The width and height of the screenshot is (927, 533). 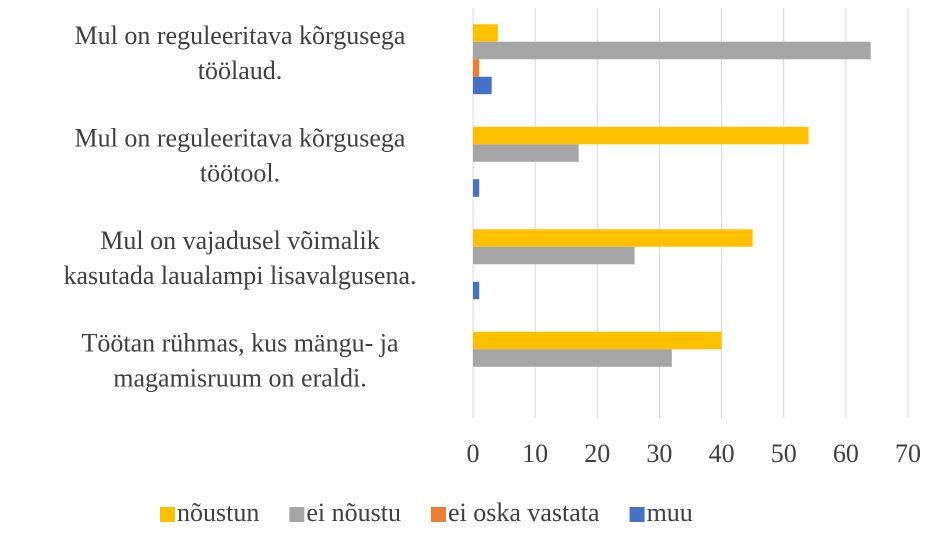 I want to click on category-label: Mul on reguleeritava kõrgusega töölaud., so click(x=240, y=53).